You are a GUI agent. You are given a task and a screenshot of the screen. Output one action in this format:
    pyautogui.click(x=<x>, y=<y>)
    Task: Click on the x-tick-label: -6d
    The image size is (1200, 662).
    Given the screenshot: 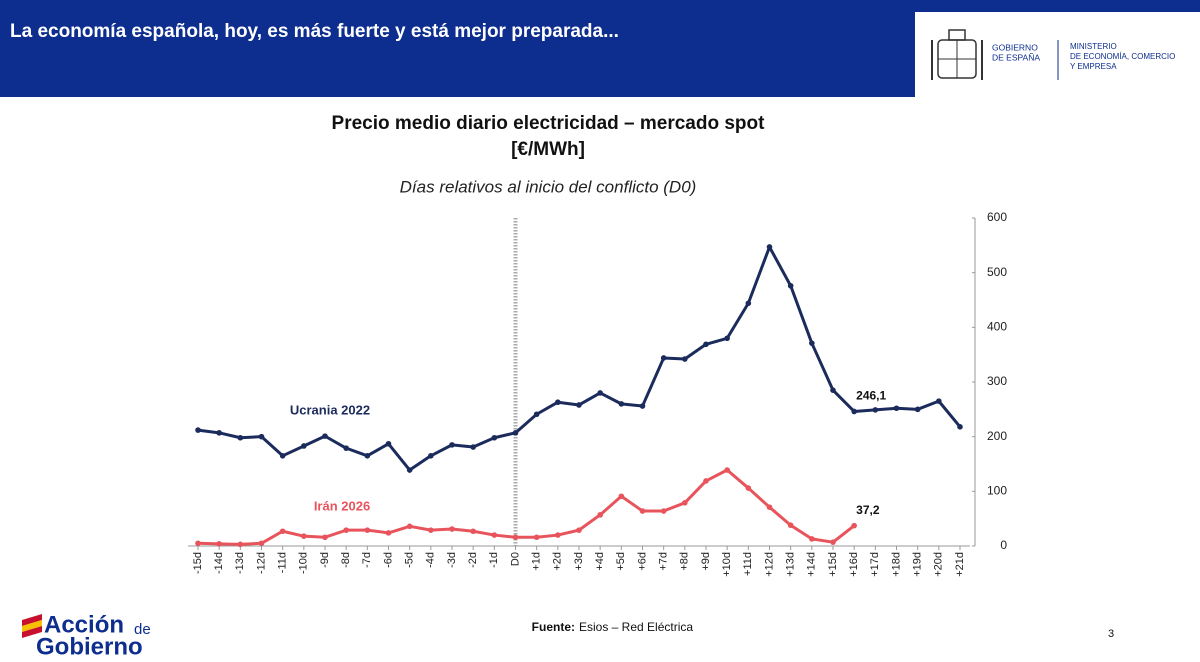 What is the action you would take?
    pyautogui.click(x=388, y=560)
    